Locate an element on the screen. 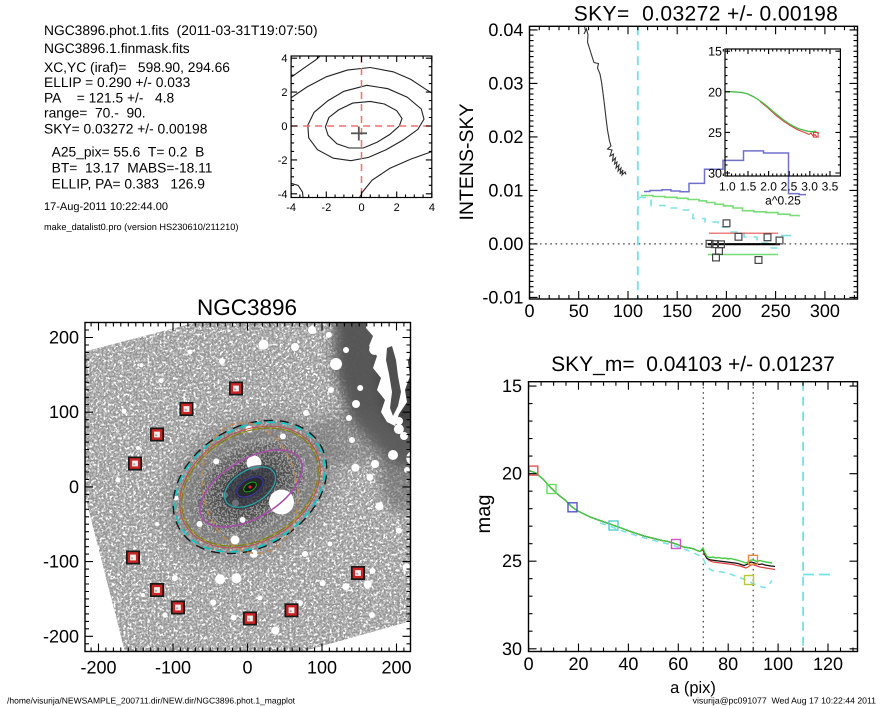  svg-text: NGC3896.1.finmask.fits is located at coordinates (117, 48).